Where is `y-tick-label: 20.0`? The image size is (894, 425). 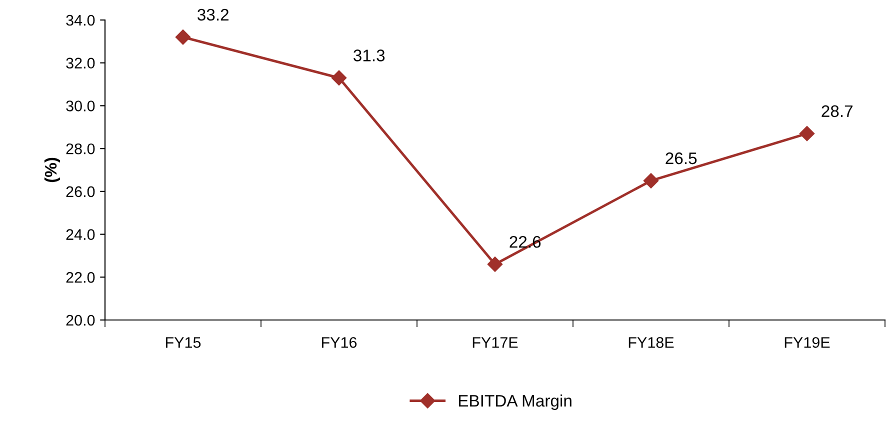
y-tick-label: 20.0 is located at coordinates (80, 320).